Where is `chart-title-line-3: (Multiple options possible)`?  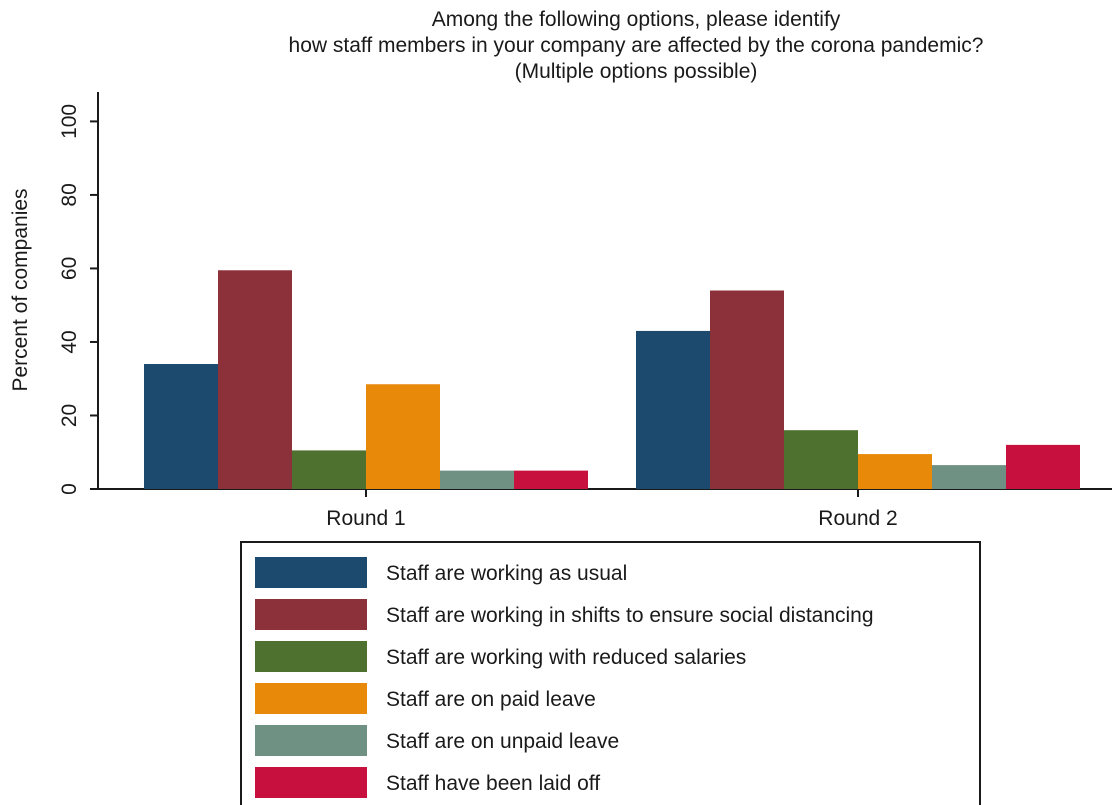 chart-title-line-3: (Multiple options possible) is located at coordinates (636, 71).